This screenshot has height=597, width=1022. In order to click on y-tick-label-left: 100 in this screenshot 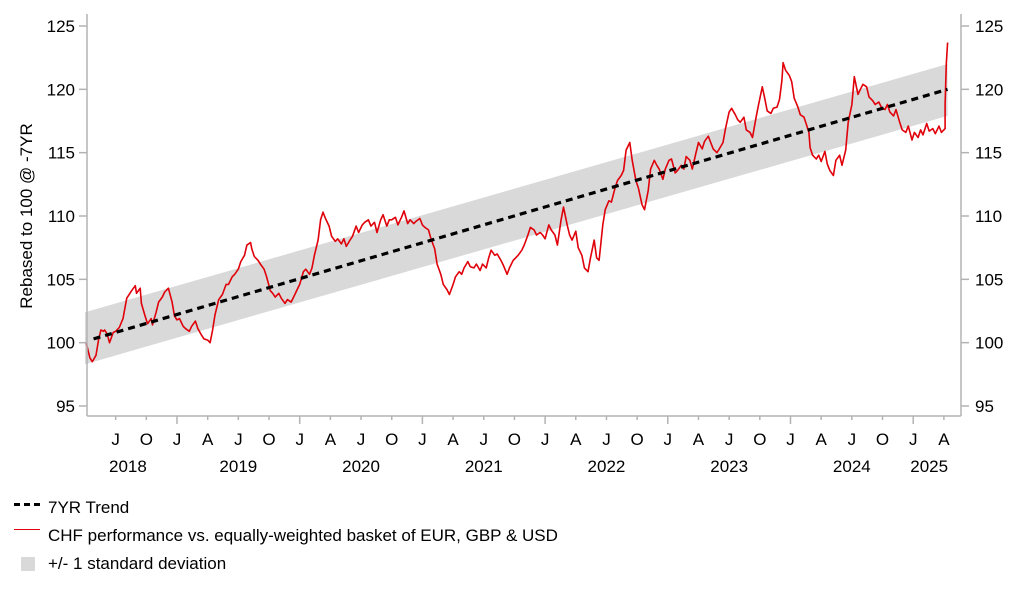, I will do `click(61, 343)`.